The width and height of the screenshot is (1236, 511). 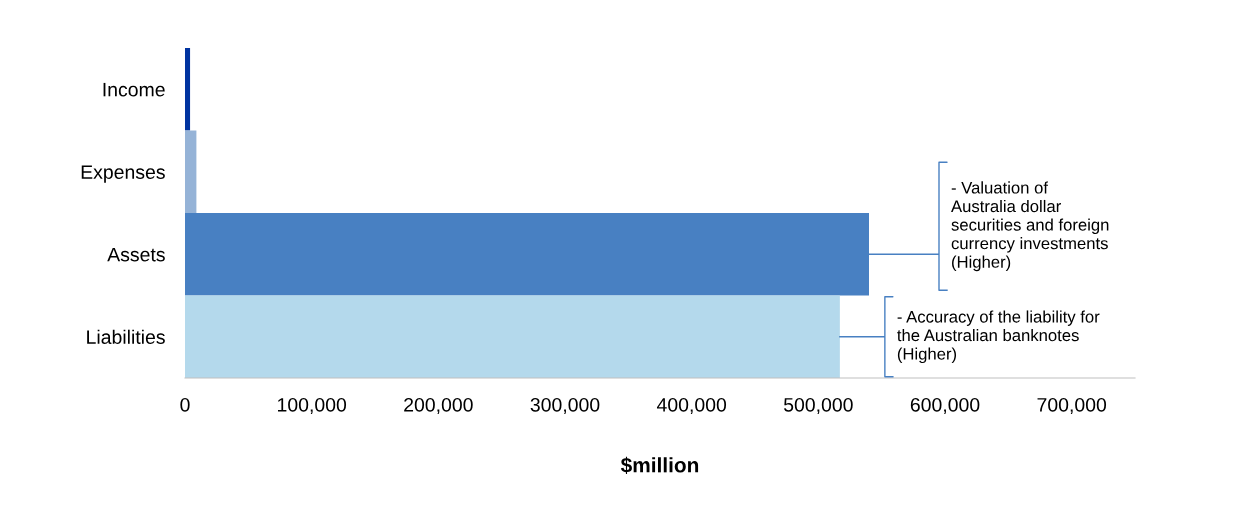 What do you see at coordinates (438, 406) in the screenshot?
I see `x-tick-label: 200,000` at bounding box center [438, 406].